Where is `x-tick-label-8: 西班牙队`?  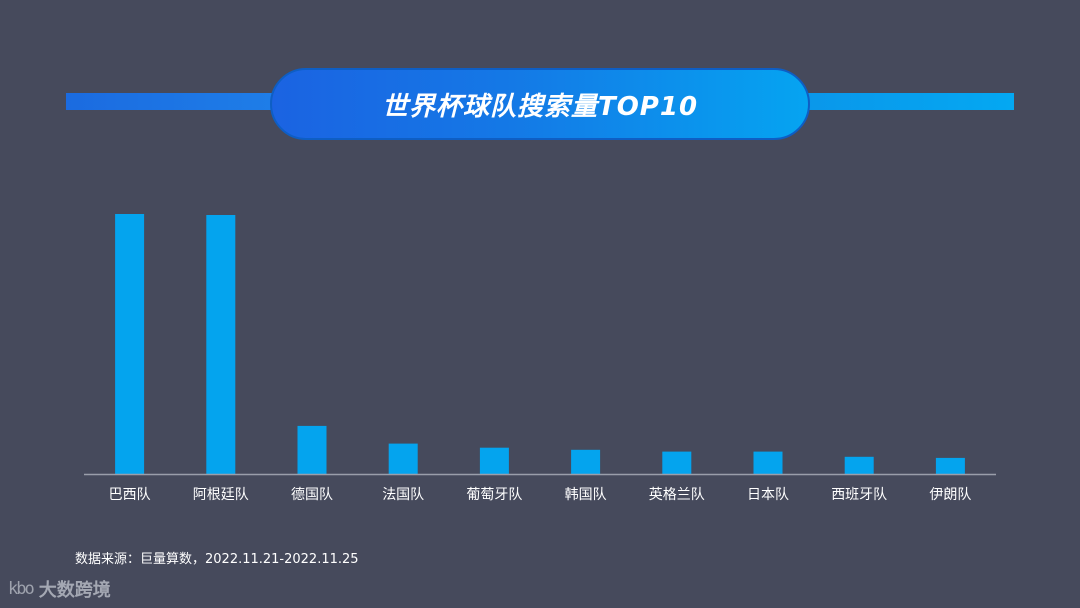 x-tick-label-8: 西班牙队 is located at coordinates (859, 495).